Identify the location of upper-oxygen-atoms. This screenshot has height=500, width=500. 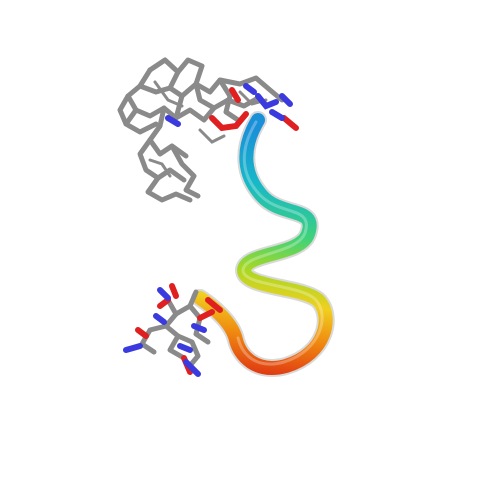
(254, 109).